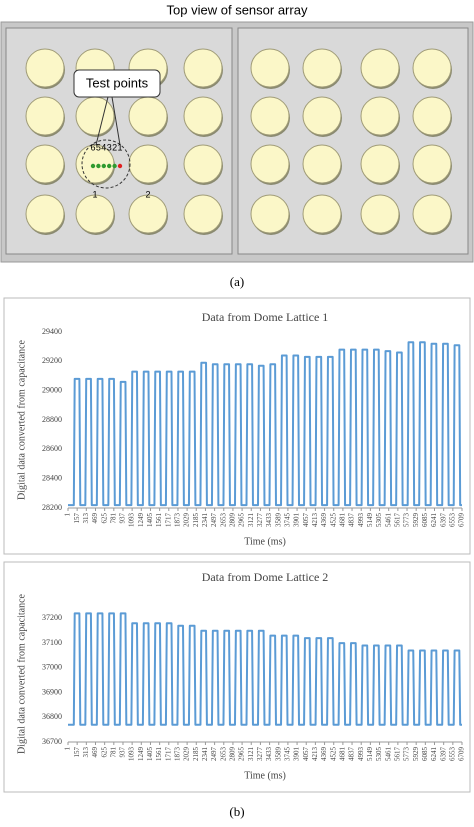  Describe the element at coordinates (242, 520) in the screenshot. I see `x-tick-label: 2965` at that location.